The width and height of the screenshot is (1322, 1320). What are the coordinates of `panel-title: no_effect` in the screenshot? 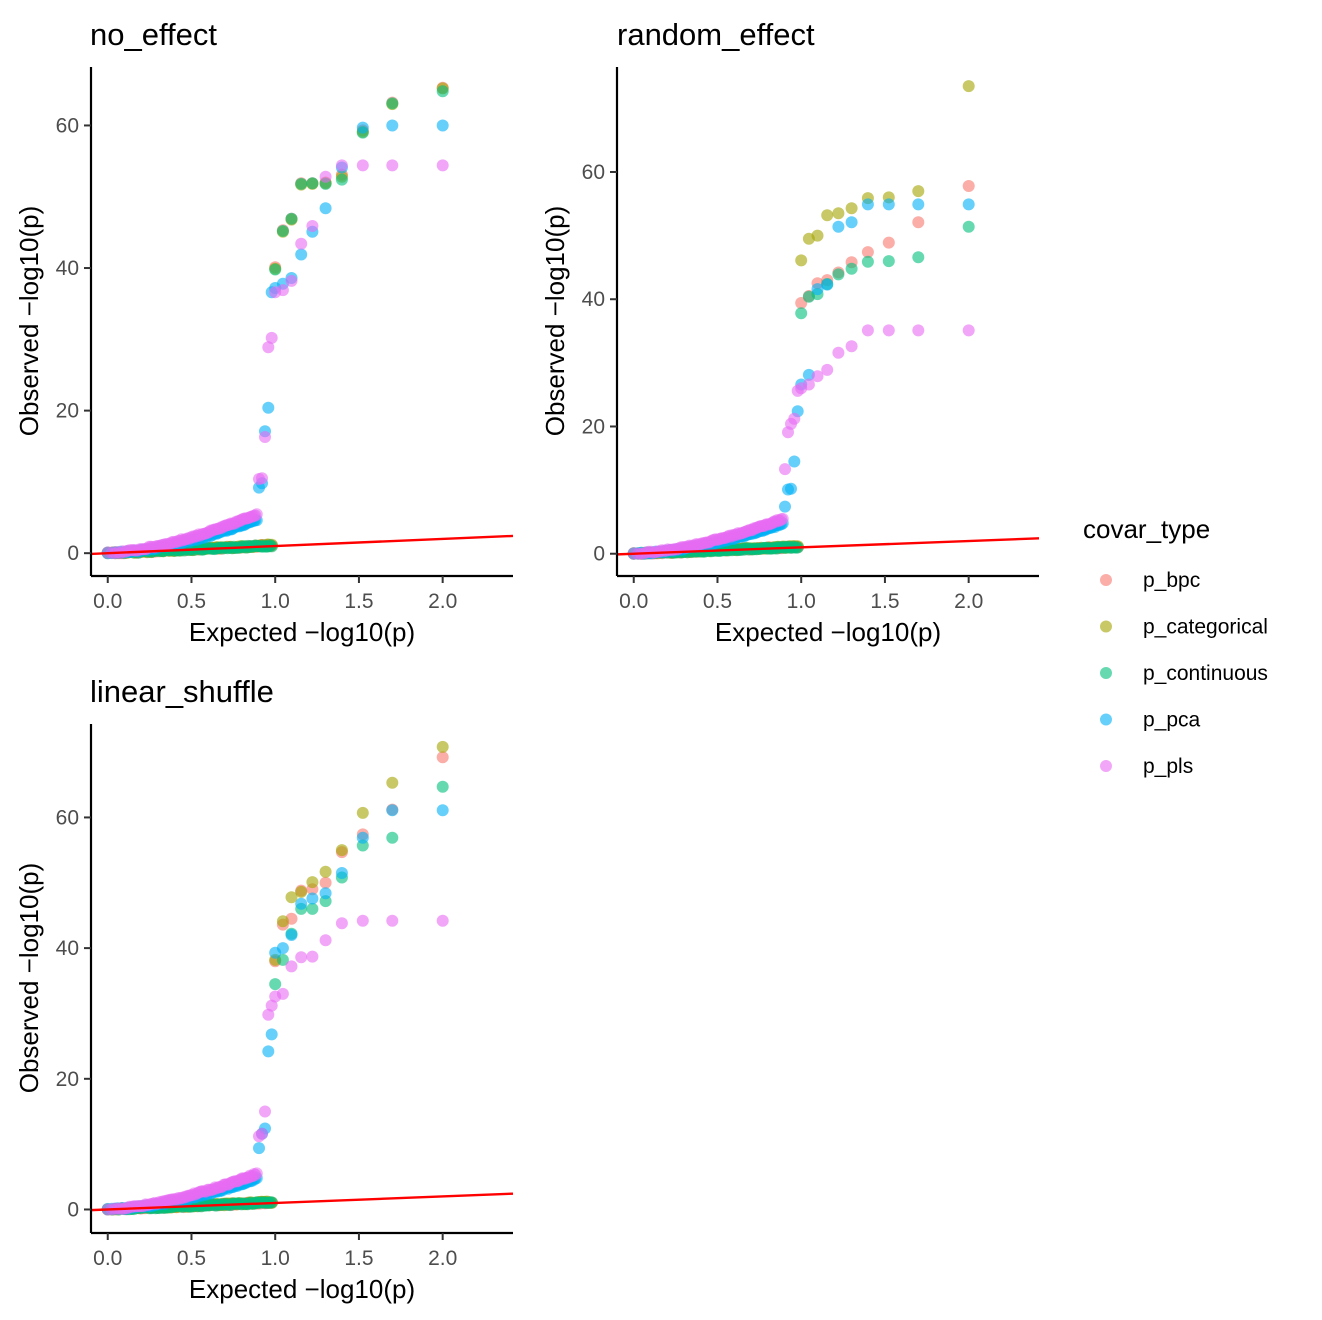 It's located at (153, 34).